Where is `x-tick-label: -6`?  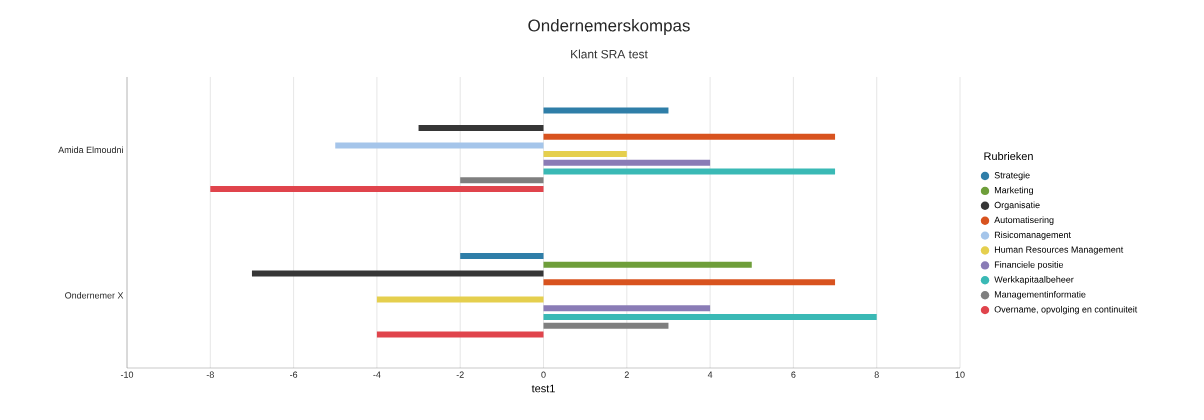
x-tick-label: -6 is located at coordinates (294, 374).